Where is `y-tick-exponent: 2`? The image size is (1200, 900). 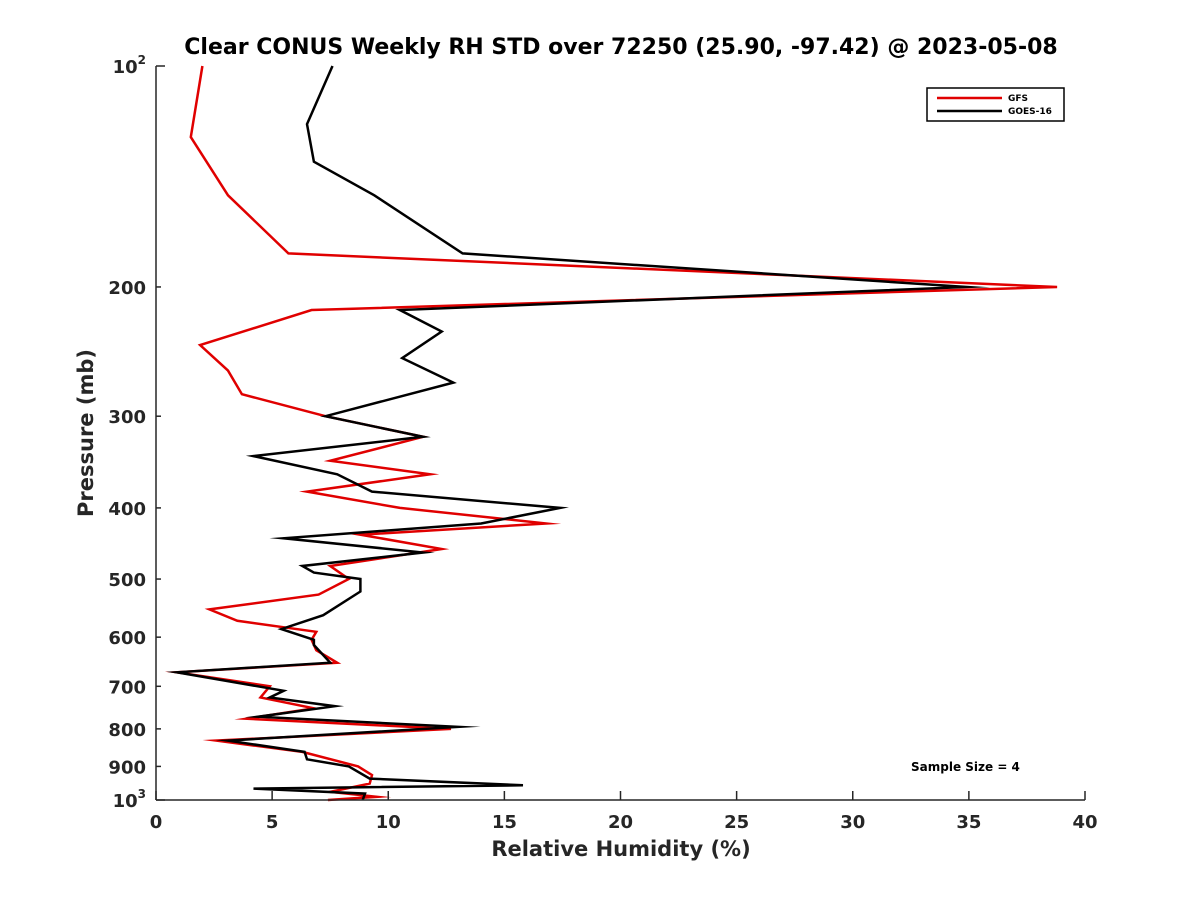
y-tick-exponent: 2 is located at coordinates (142, 60).